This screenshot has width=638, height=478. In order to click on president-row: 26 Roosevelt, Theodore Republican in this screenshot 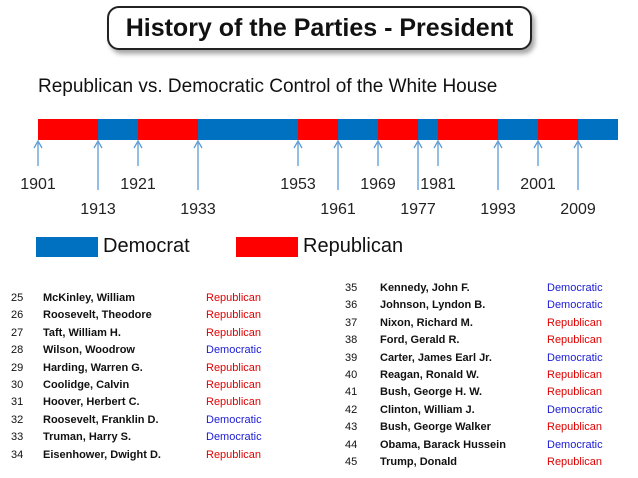, I will do `click(151, 317)`.